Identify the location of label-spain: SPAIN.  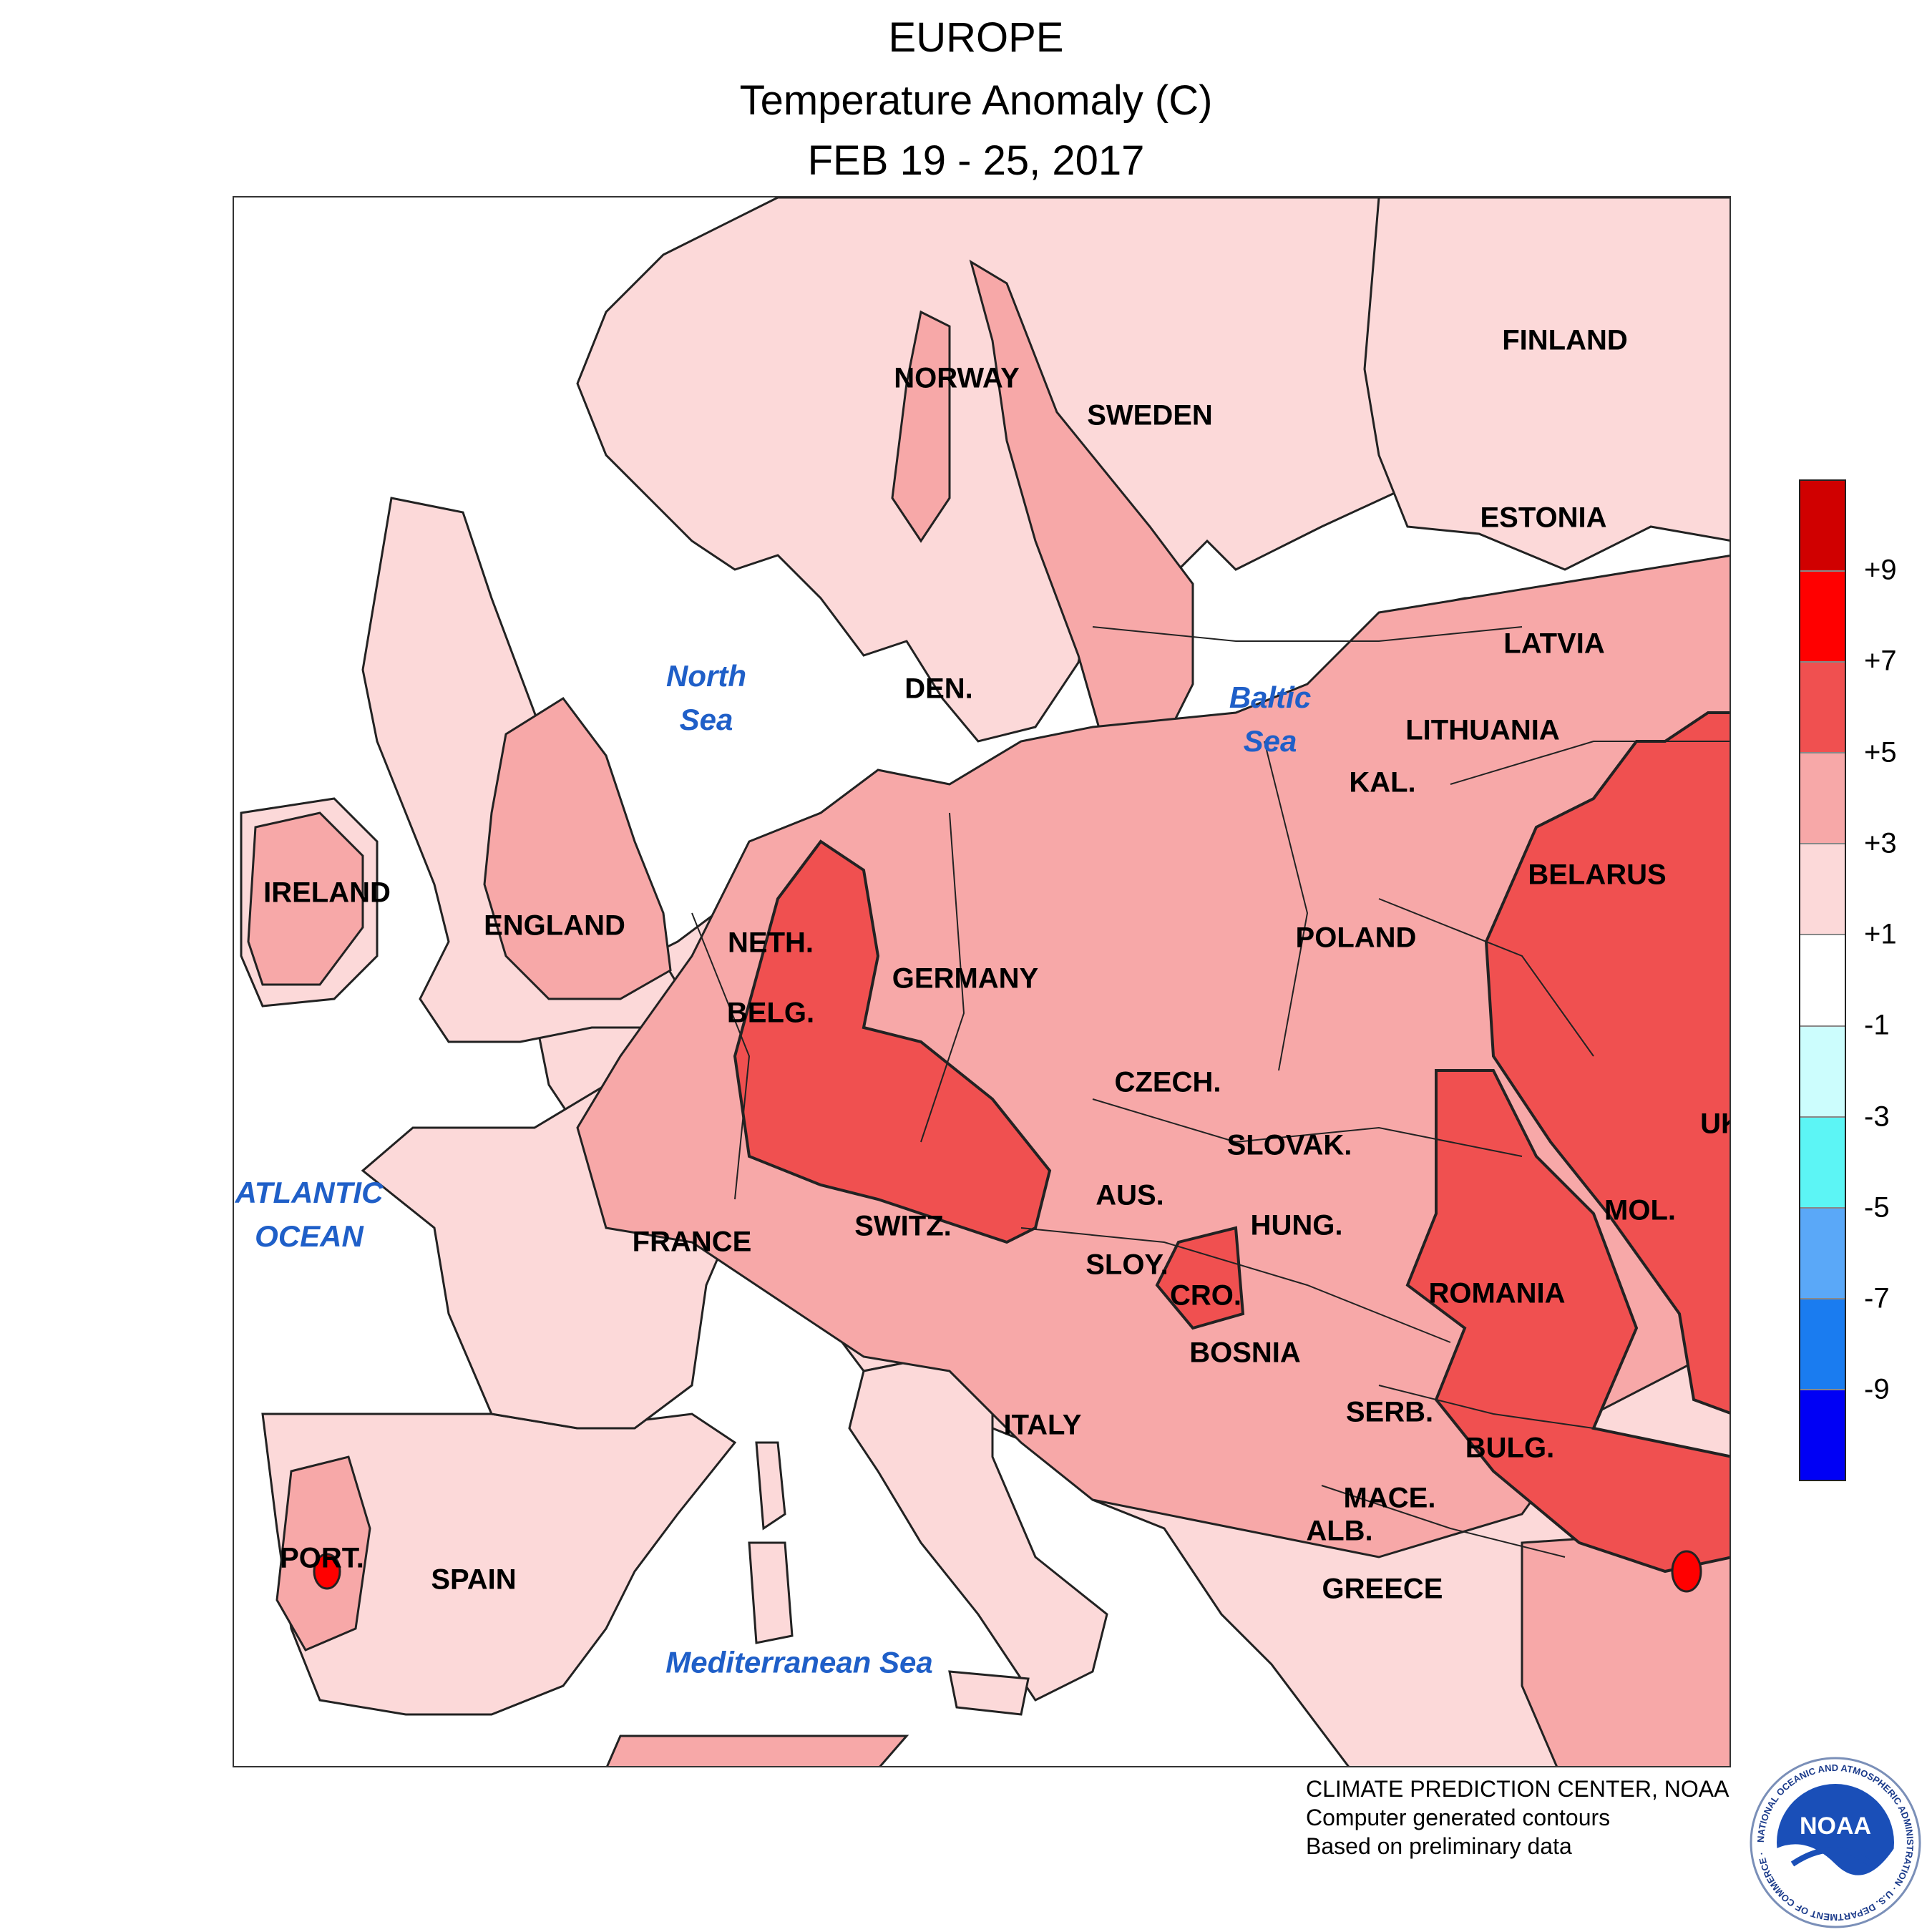
(474, 1579).